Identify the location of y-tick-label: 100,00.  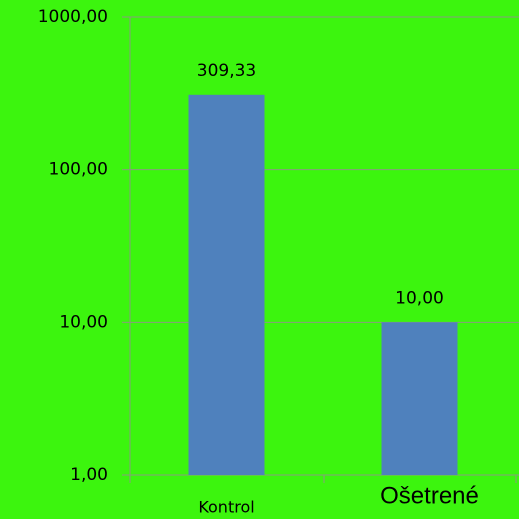
(78, 170).